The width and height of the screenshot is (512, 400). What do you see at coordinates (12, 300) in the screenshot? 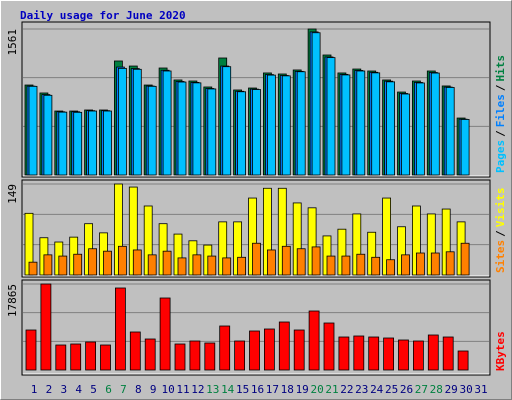
I see `y-tick-label: 17865` at bounding box center [12, 300].